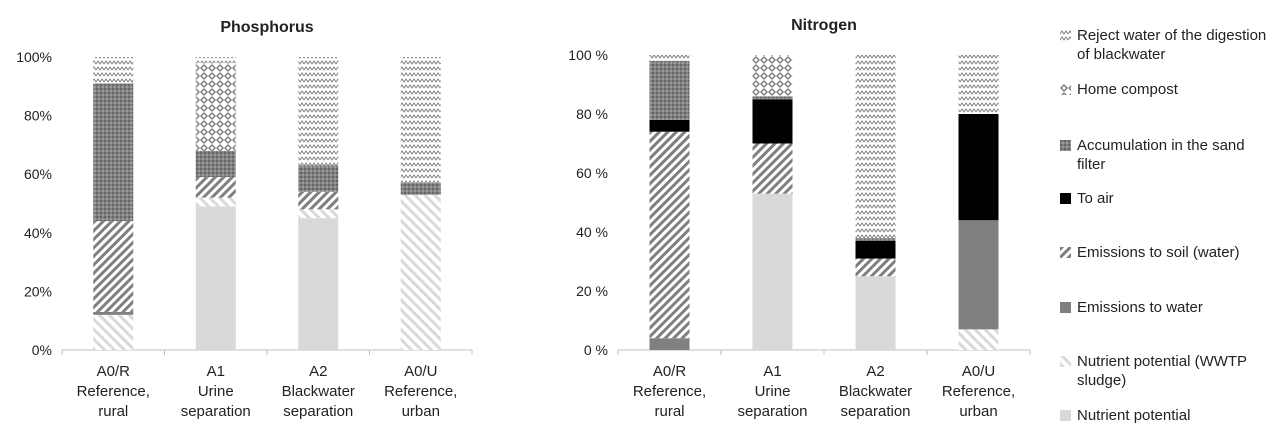  What do you see at coordinates (772, 371) in the screenshot?
I see `x-tick-label-nitrogen-1-0: A1` at bounding box center [772, 371].